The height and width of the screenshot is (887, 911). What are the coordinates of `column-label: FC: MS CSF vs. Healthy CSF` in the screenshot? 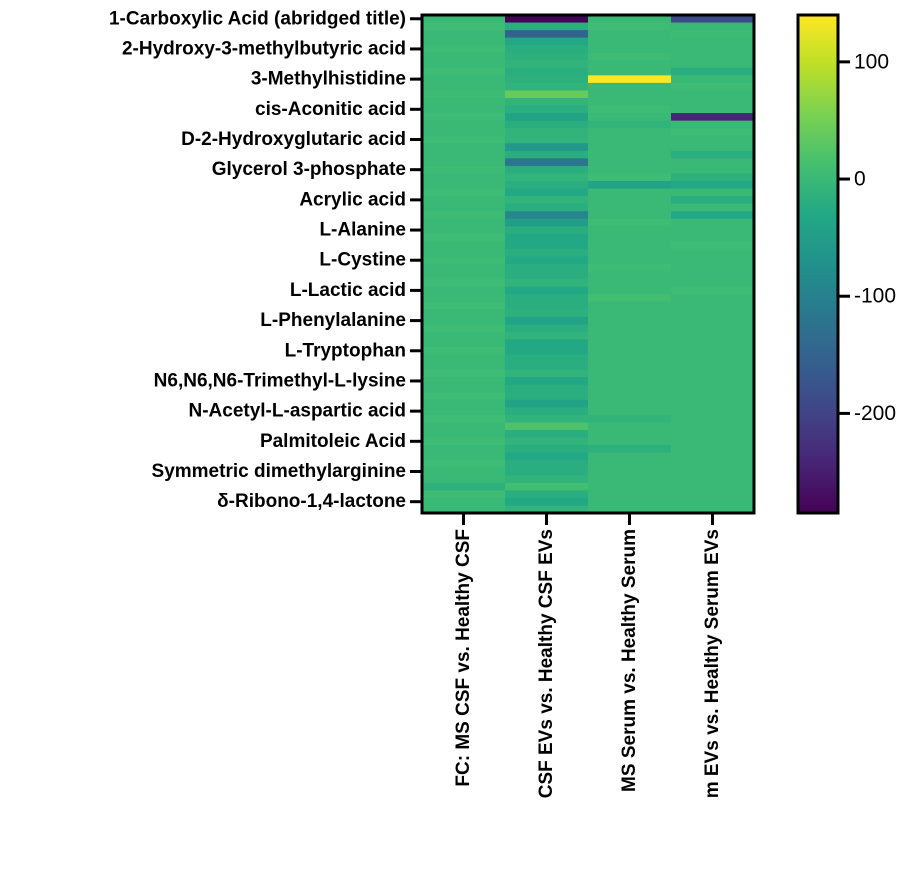 It's located at (463, 658).